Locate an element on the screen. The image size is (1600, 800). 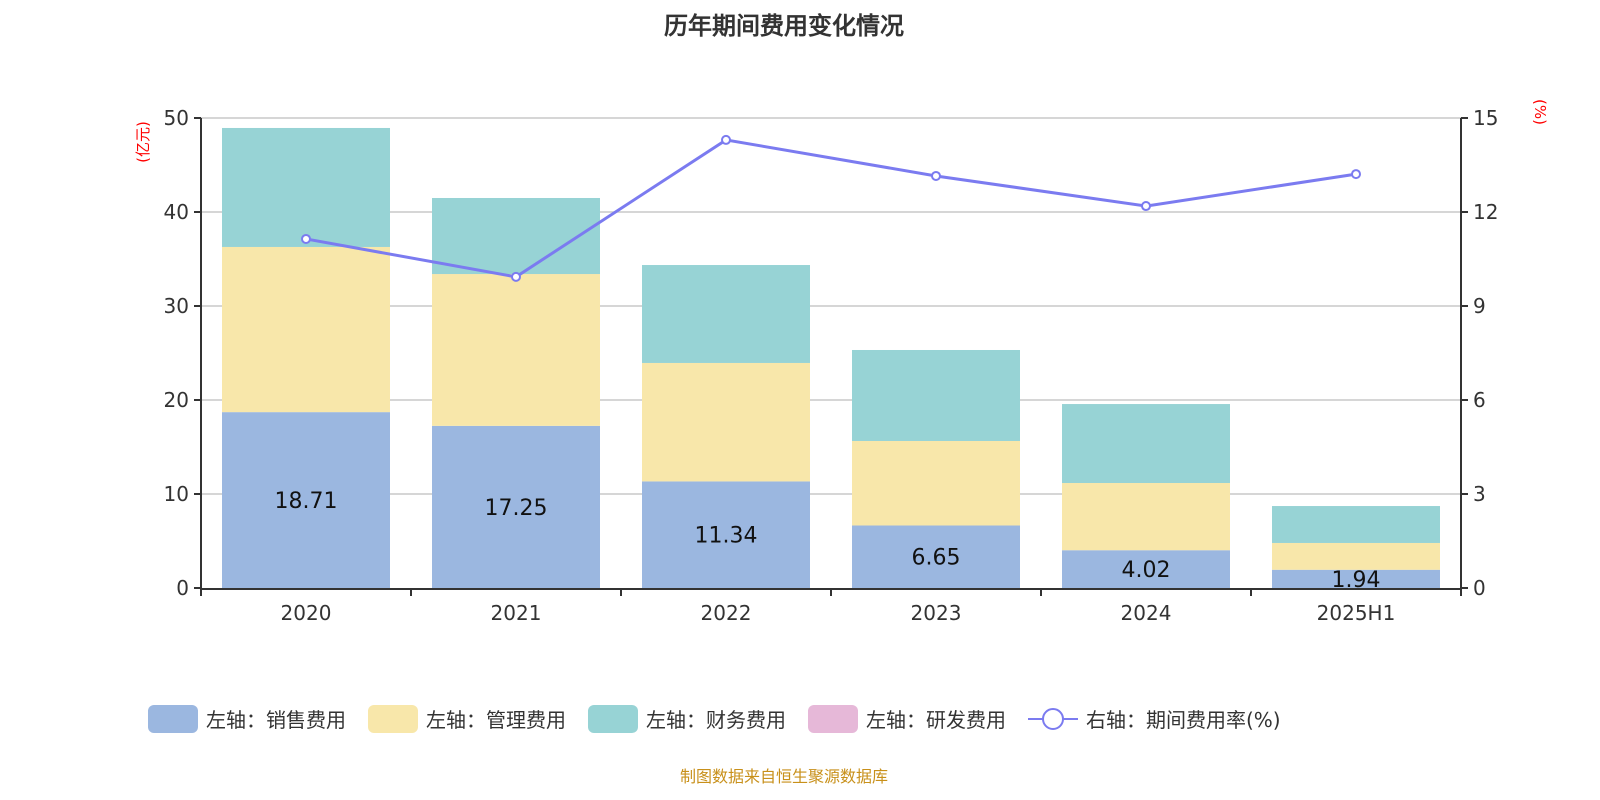
bar-value-label: 6.65 is located at coordinates (936, 558).